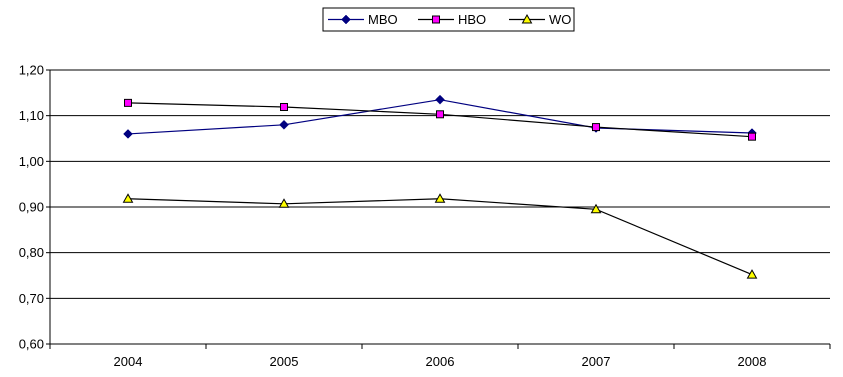 This screenshot has width=843, height=377. What do you see at coordinates (31, 344) in the screenshot?
I see `y-tick-label: 0,60` at bounding box center [31, 344].